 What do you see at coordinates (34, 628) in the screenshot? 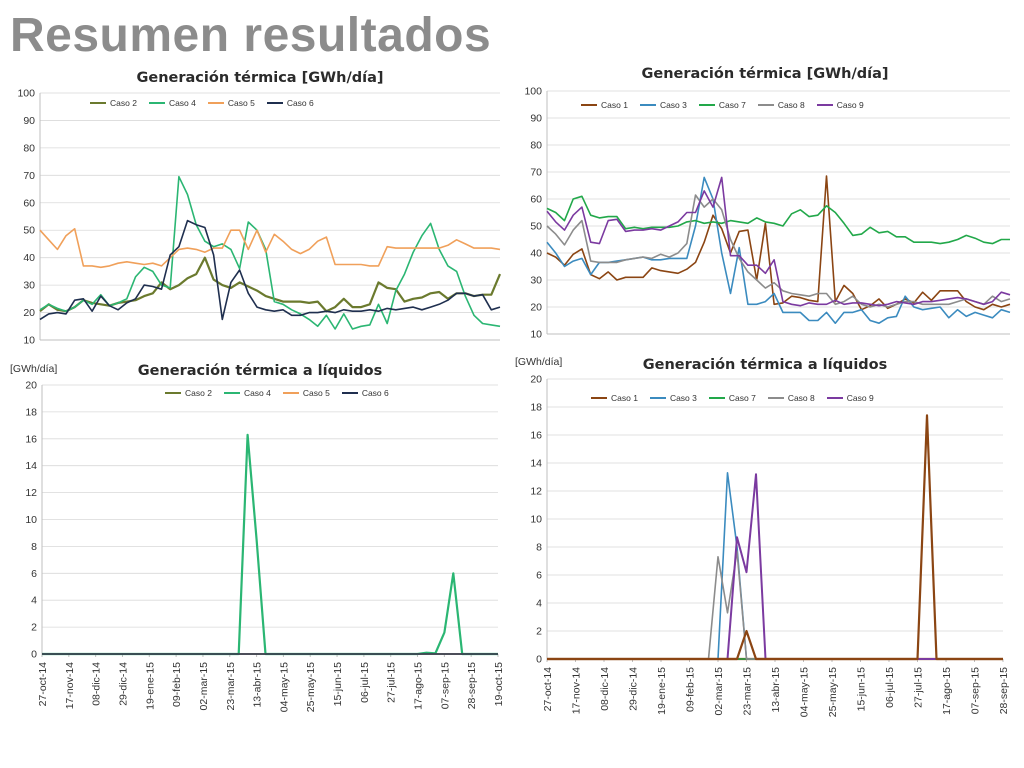
I see `y-tick-label: 2` at bounding box center [34, 628].